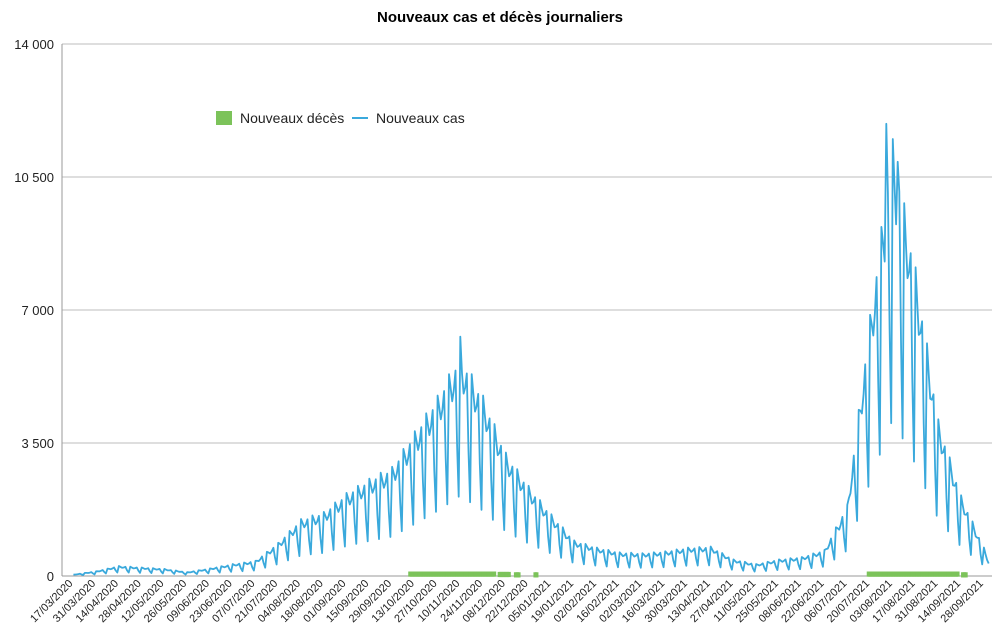 The image size is (1000, 637). Describe the element at coordinates (37, 310) in the screenshot. I see `y-tick-label: 7 000` at that location.